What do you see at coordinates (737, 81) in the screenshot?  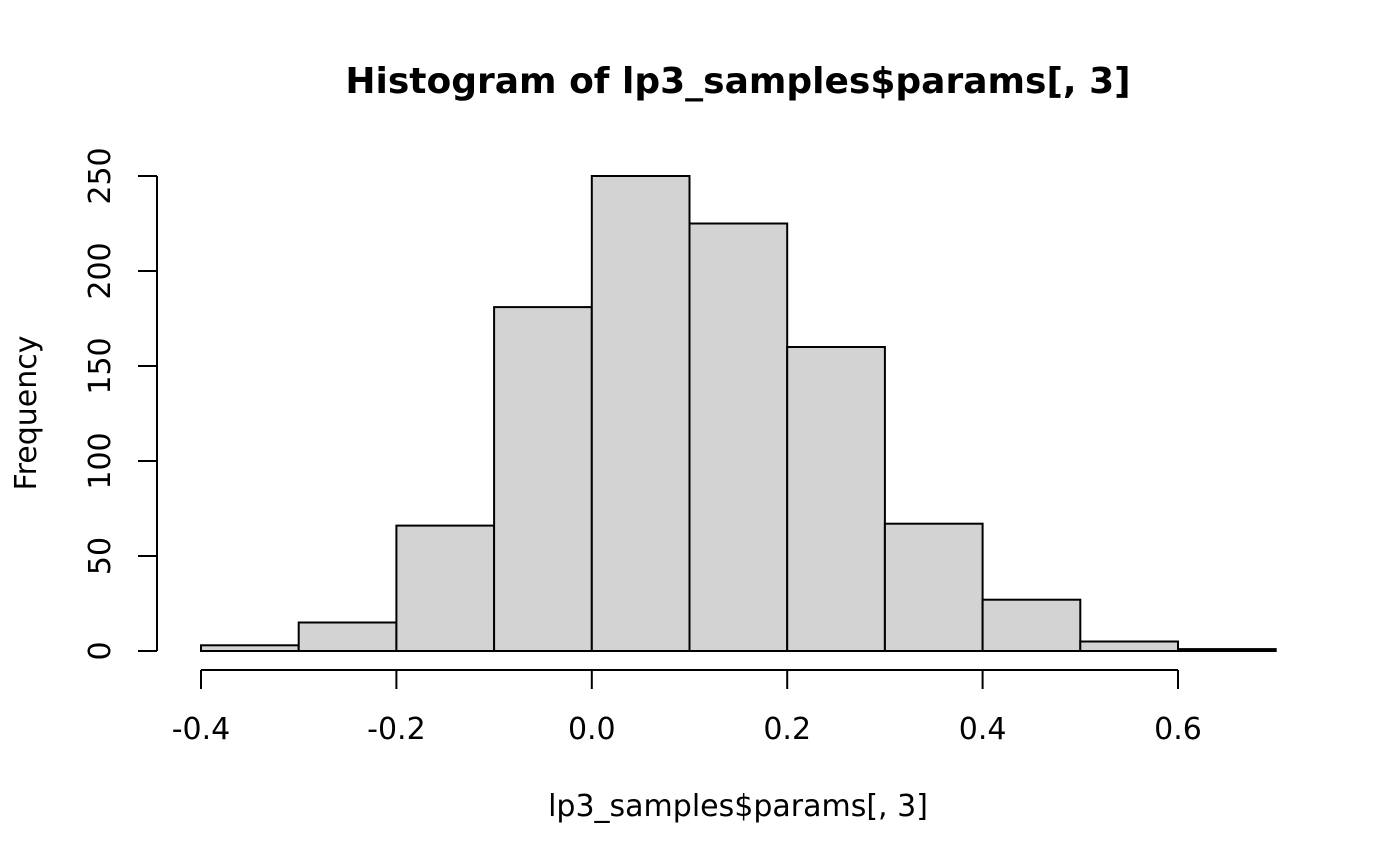 I see `chart-title: Histogram of lp3_samples$params[, 3]` at bounding box center [737, 81].